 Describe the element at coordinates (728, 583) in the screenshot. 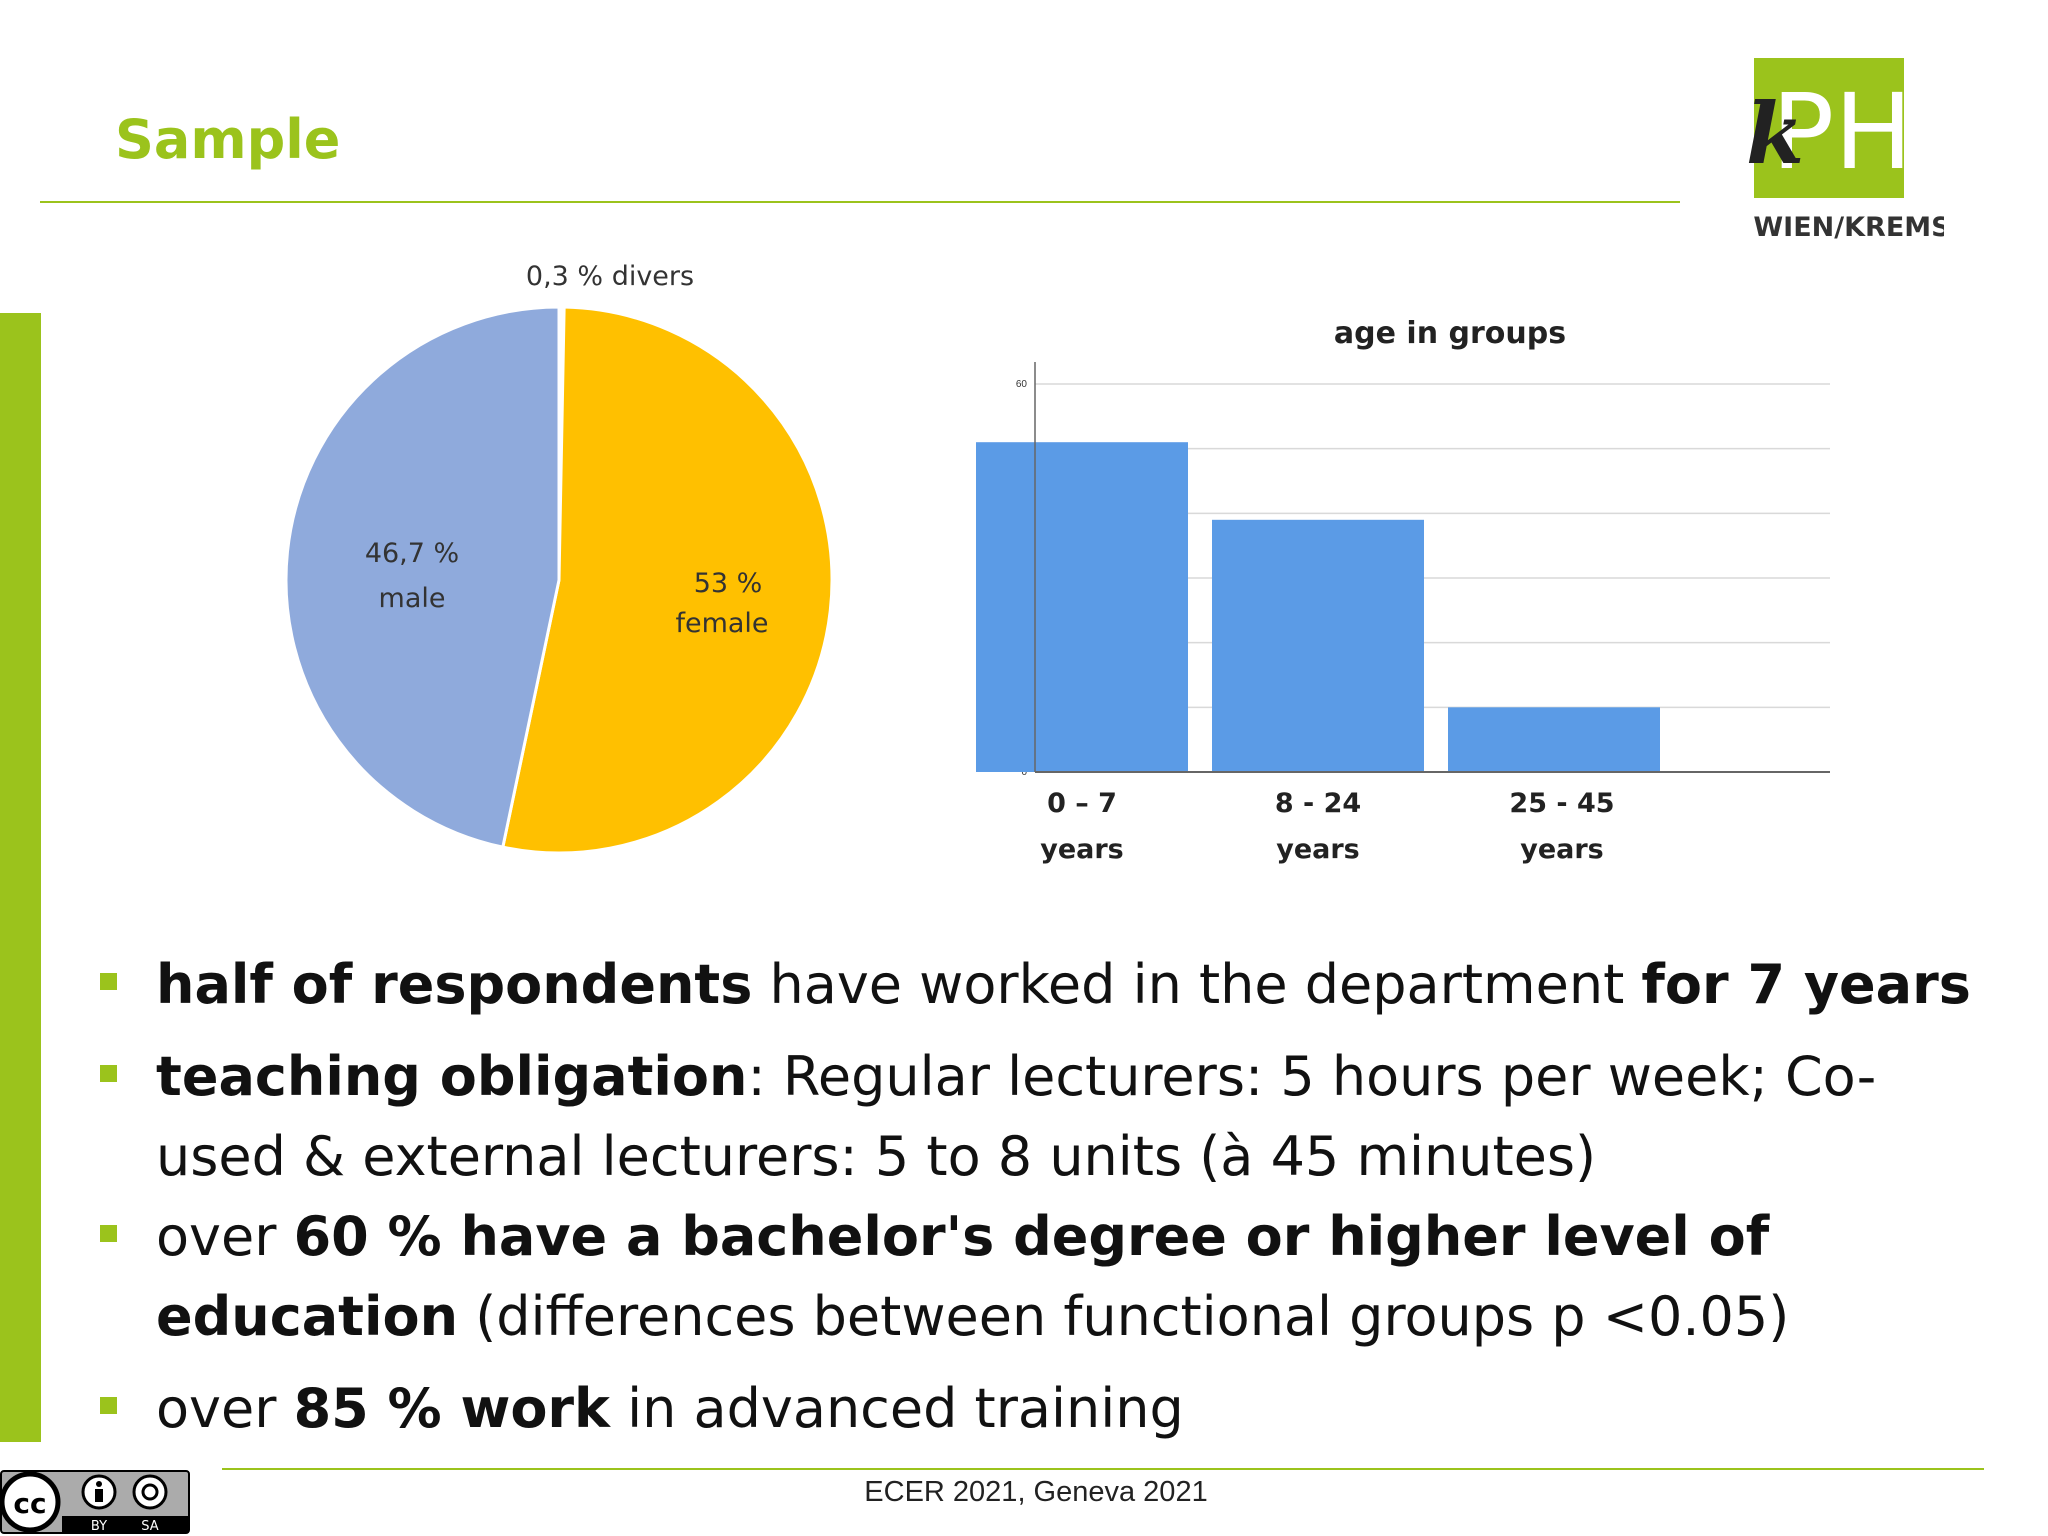

I see `pie-label-female-pct: 53 %` at that location.